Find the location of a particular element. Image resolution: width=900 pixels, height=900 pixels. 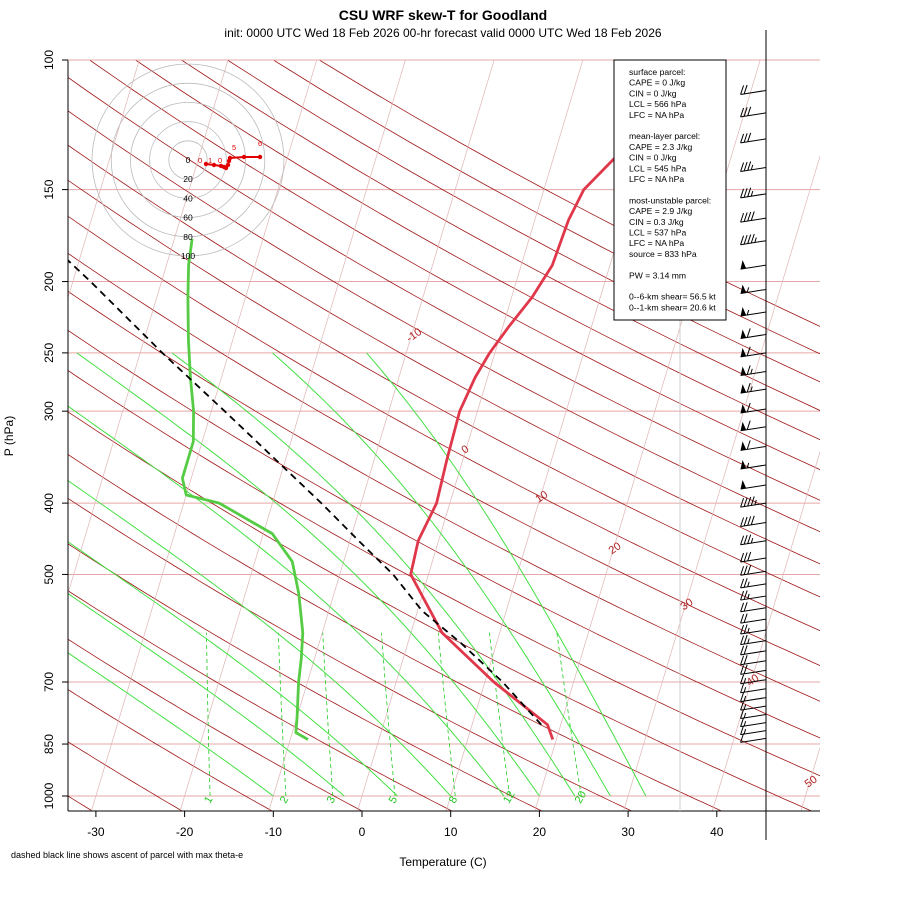

x-tick-label: 10 is located at coordinates (451, 832).